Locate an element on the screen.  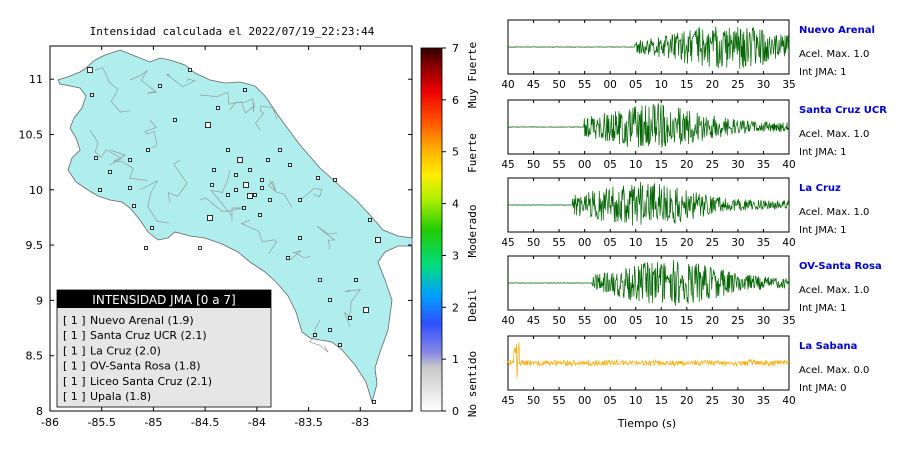
time-axis-label: Tiempo (s) is located at coordinates (646, 423).